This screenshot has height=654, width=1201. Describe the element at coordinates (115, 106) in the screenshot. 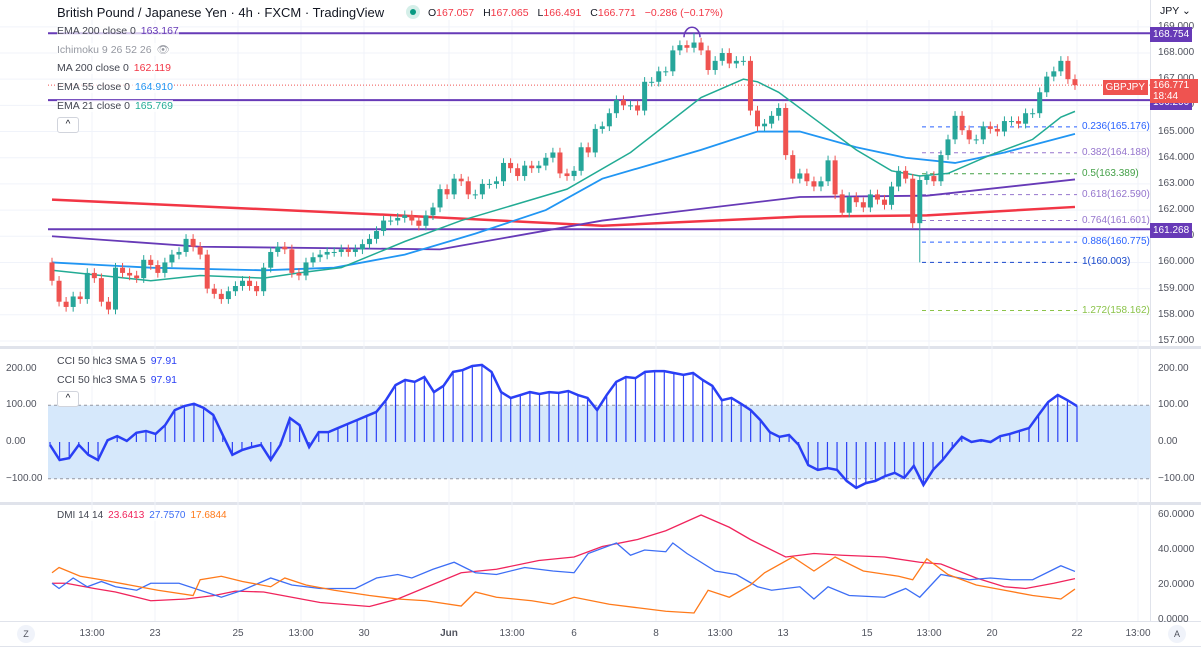

I see `legend-ema21: EMA 21 close 0 165.769` at that location.